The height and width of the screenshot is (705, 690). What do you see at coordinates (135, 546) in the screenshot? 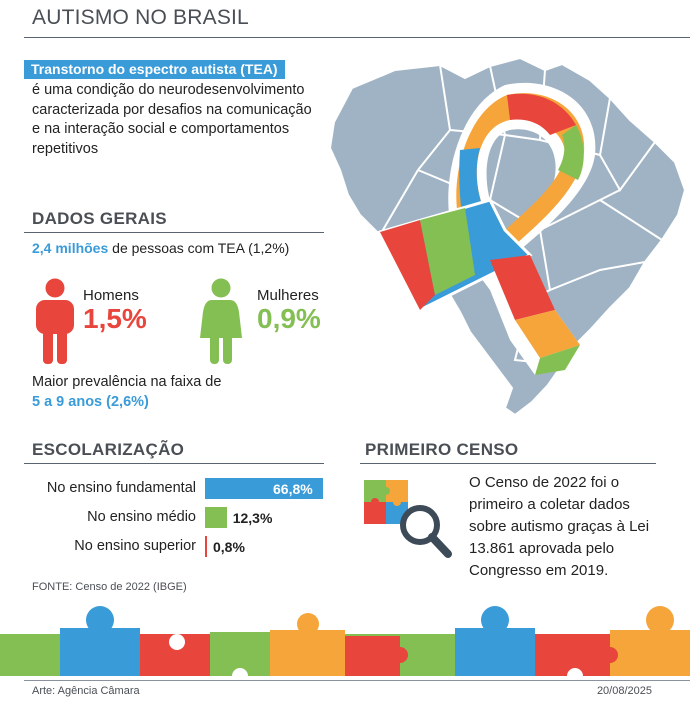
I see `bar-label: No ensino superior` at bounding box center [135, 546].